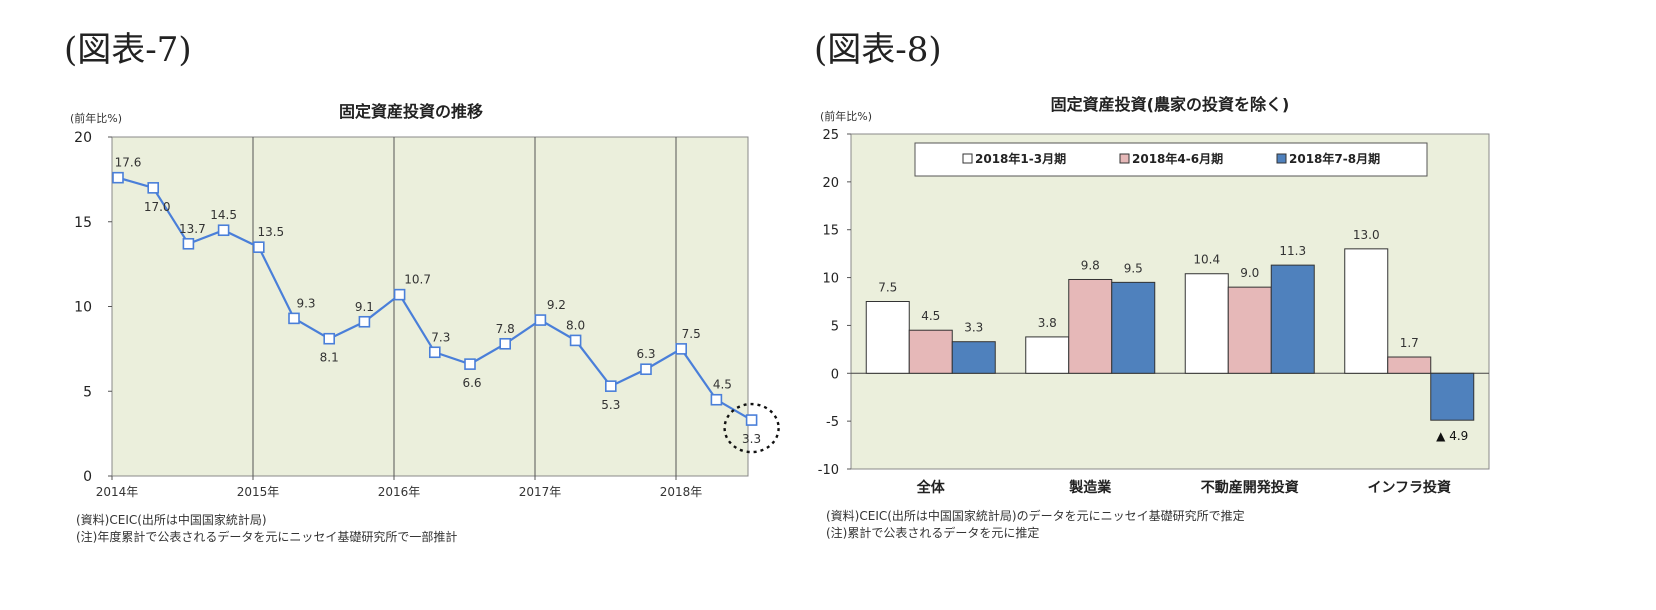  Describe the element at coordinates (1090, 265) in the screenshot. I see `data-label: 9.8` at that location.